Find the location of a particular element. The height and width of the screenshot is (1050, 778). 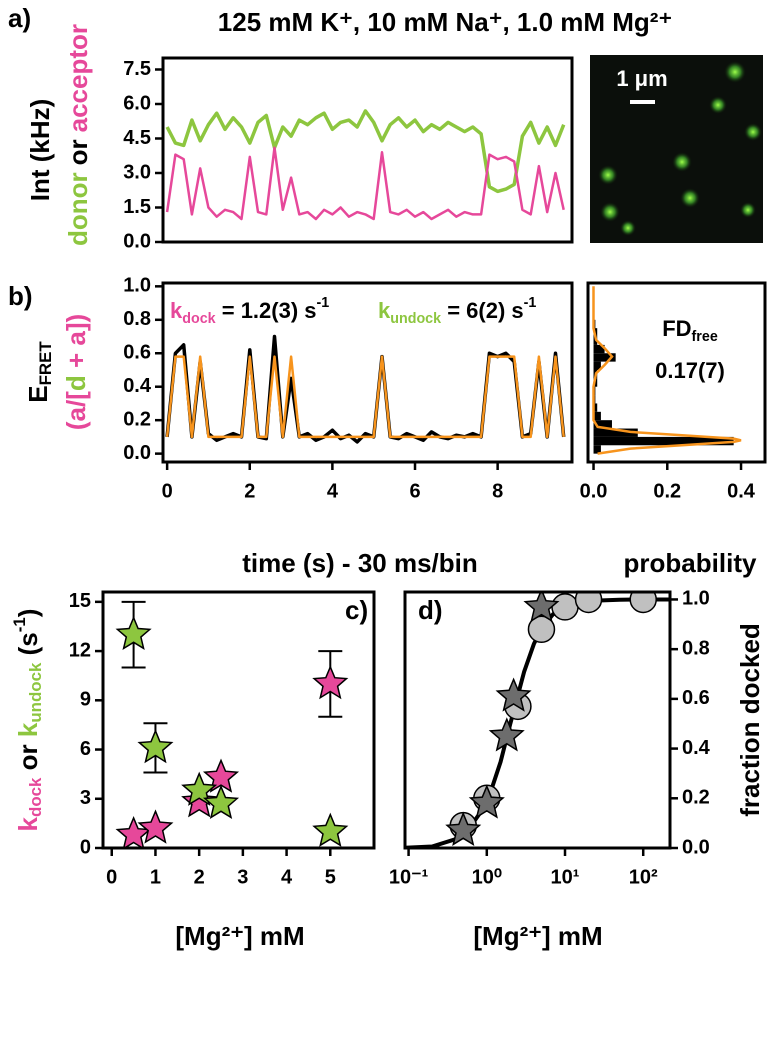

y-axis-label: (a/[d + a]) is located at coordinates (76, 372).